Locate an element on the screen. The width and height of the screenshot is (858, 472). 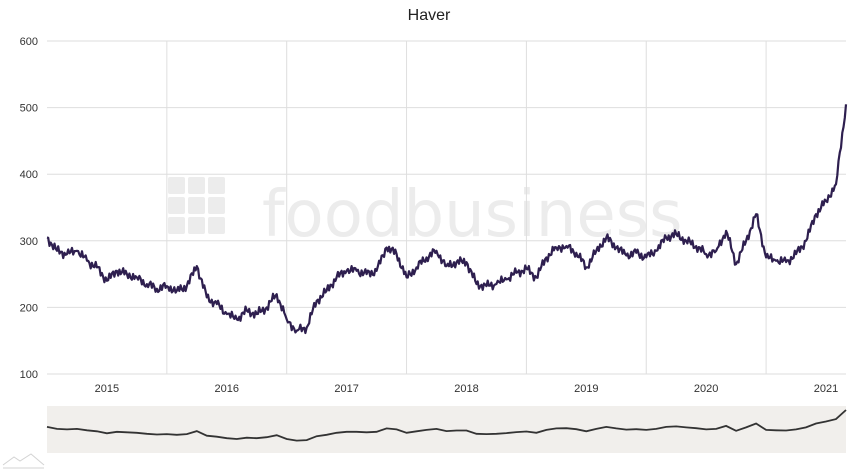
y-tick-label: 100 is located at coordinates (29, 375).